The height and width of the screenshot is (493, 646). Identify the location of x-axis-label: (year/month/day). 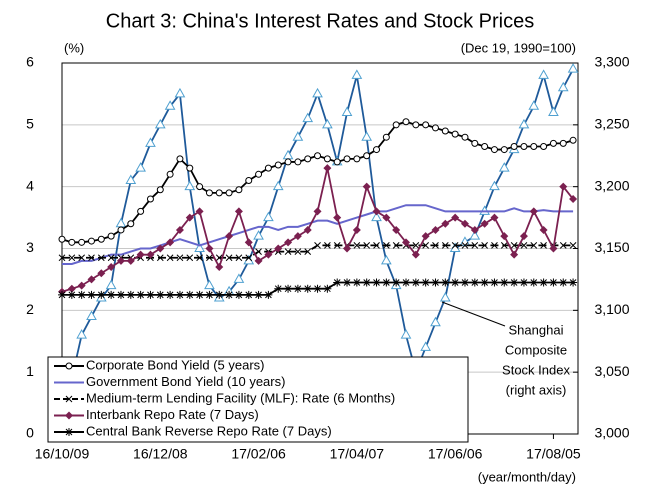
(527, 476).